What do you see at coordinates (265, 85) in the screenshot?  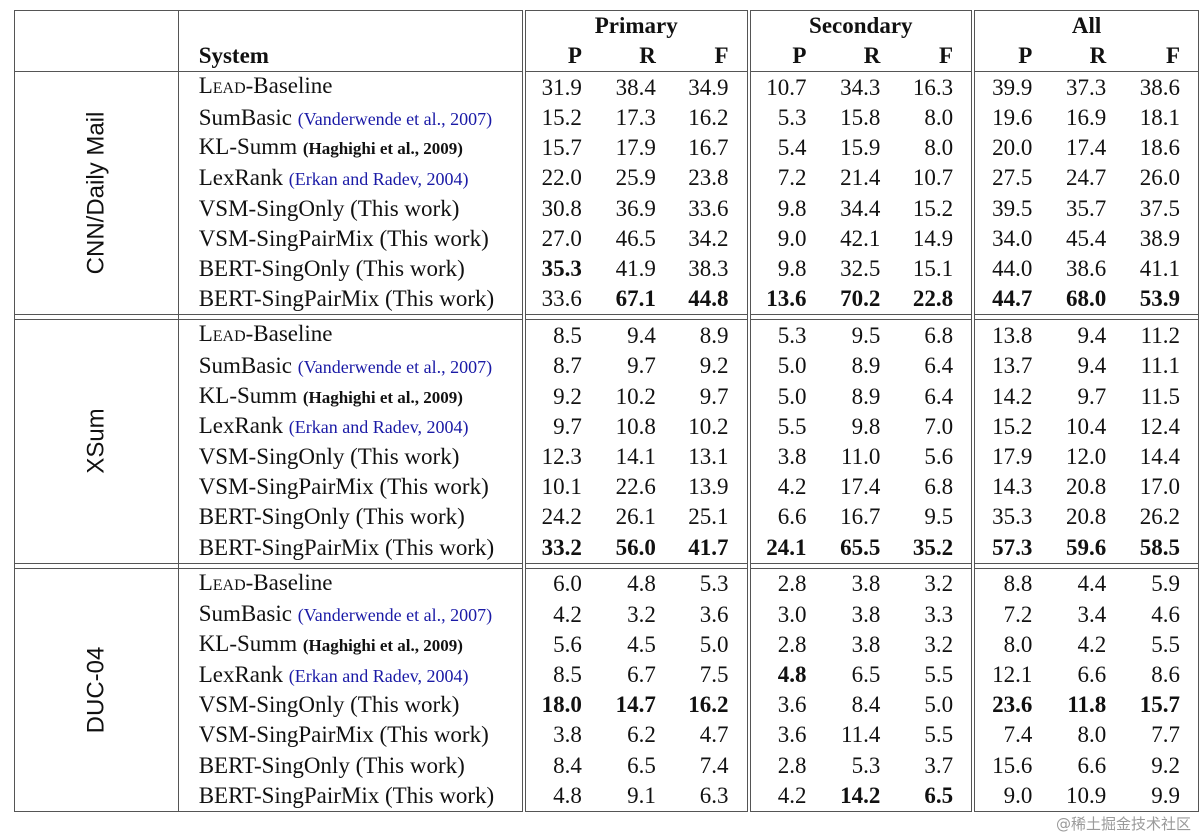 I see `system-name: LEAD-Baseline` at bounding box center [265, 85].